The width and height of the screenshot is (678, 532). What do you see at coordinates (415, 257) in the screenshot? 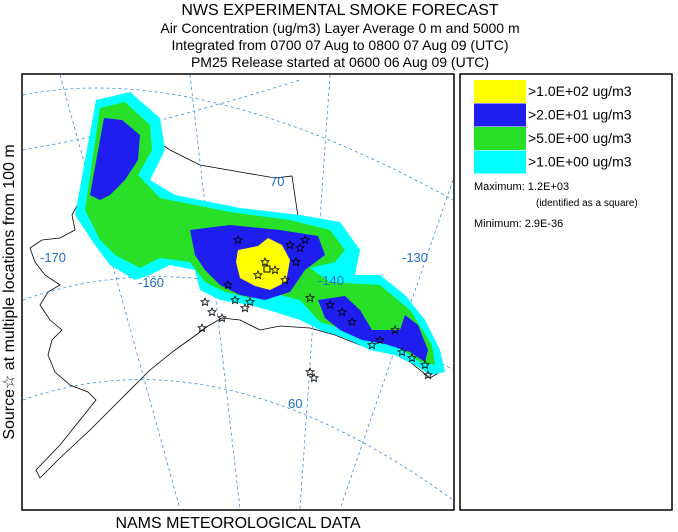
I see `graticule-label: -130` at bounding box center [415, 257].